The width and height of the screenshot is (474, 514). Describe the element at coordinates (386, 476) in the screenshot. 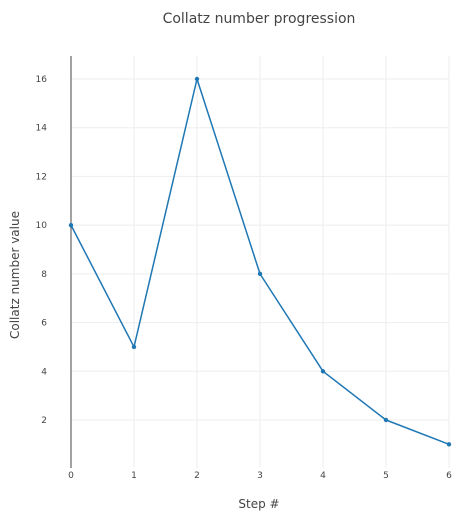

I see `x-tick-label: 5` at that location.